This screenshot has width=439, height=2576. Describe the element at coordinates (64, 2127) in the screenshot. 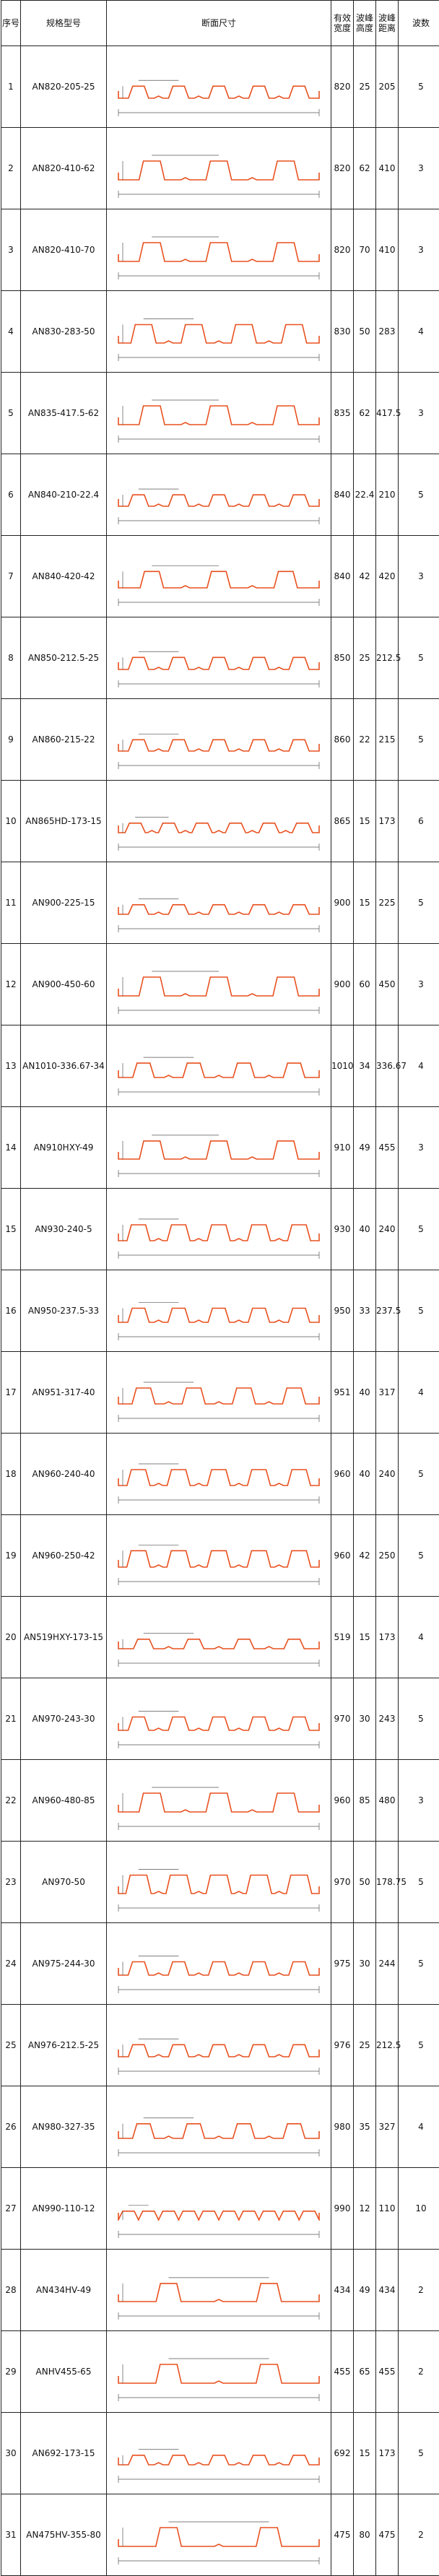

I see `model-name-cell: AN980-327-35` at that location.